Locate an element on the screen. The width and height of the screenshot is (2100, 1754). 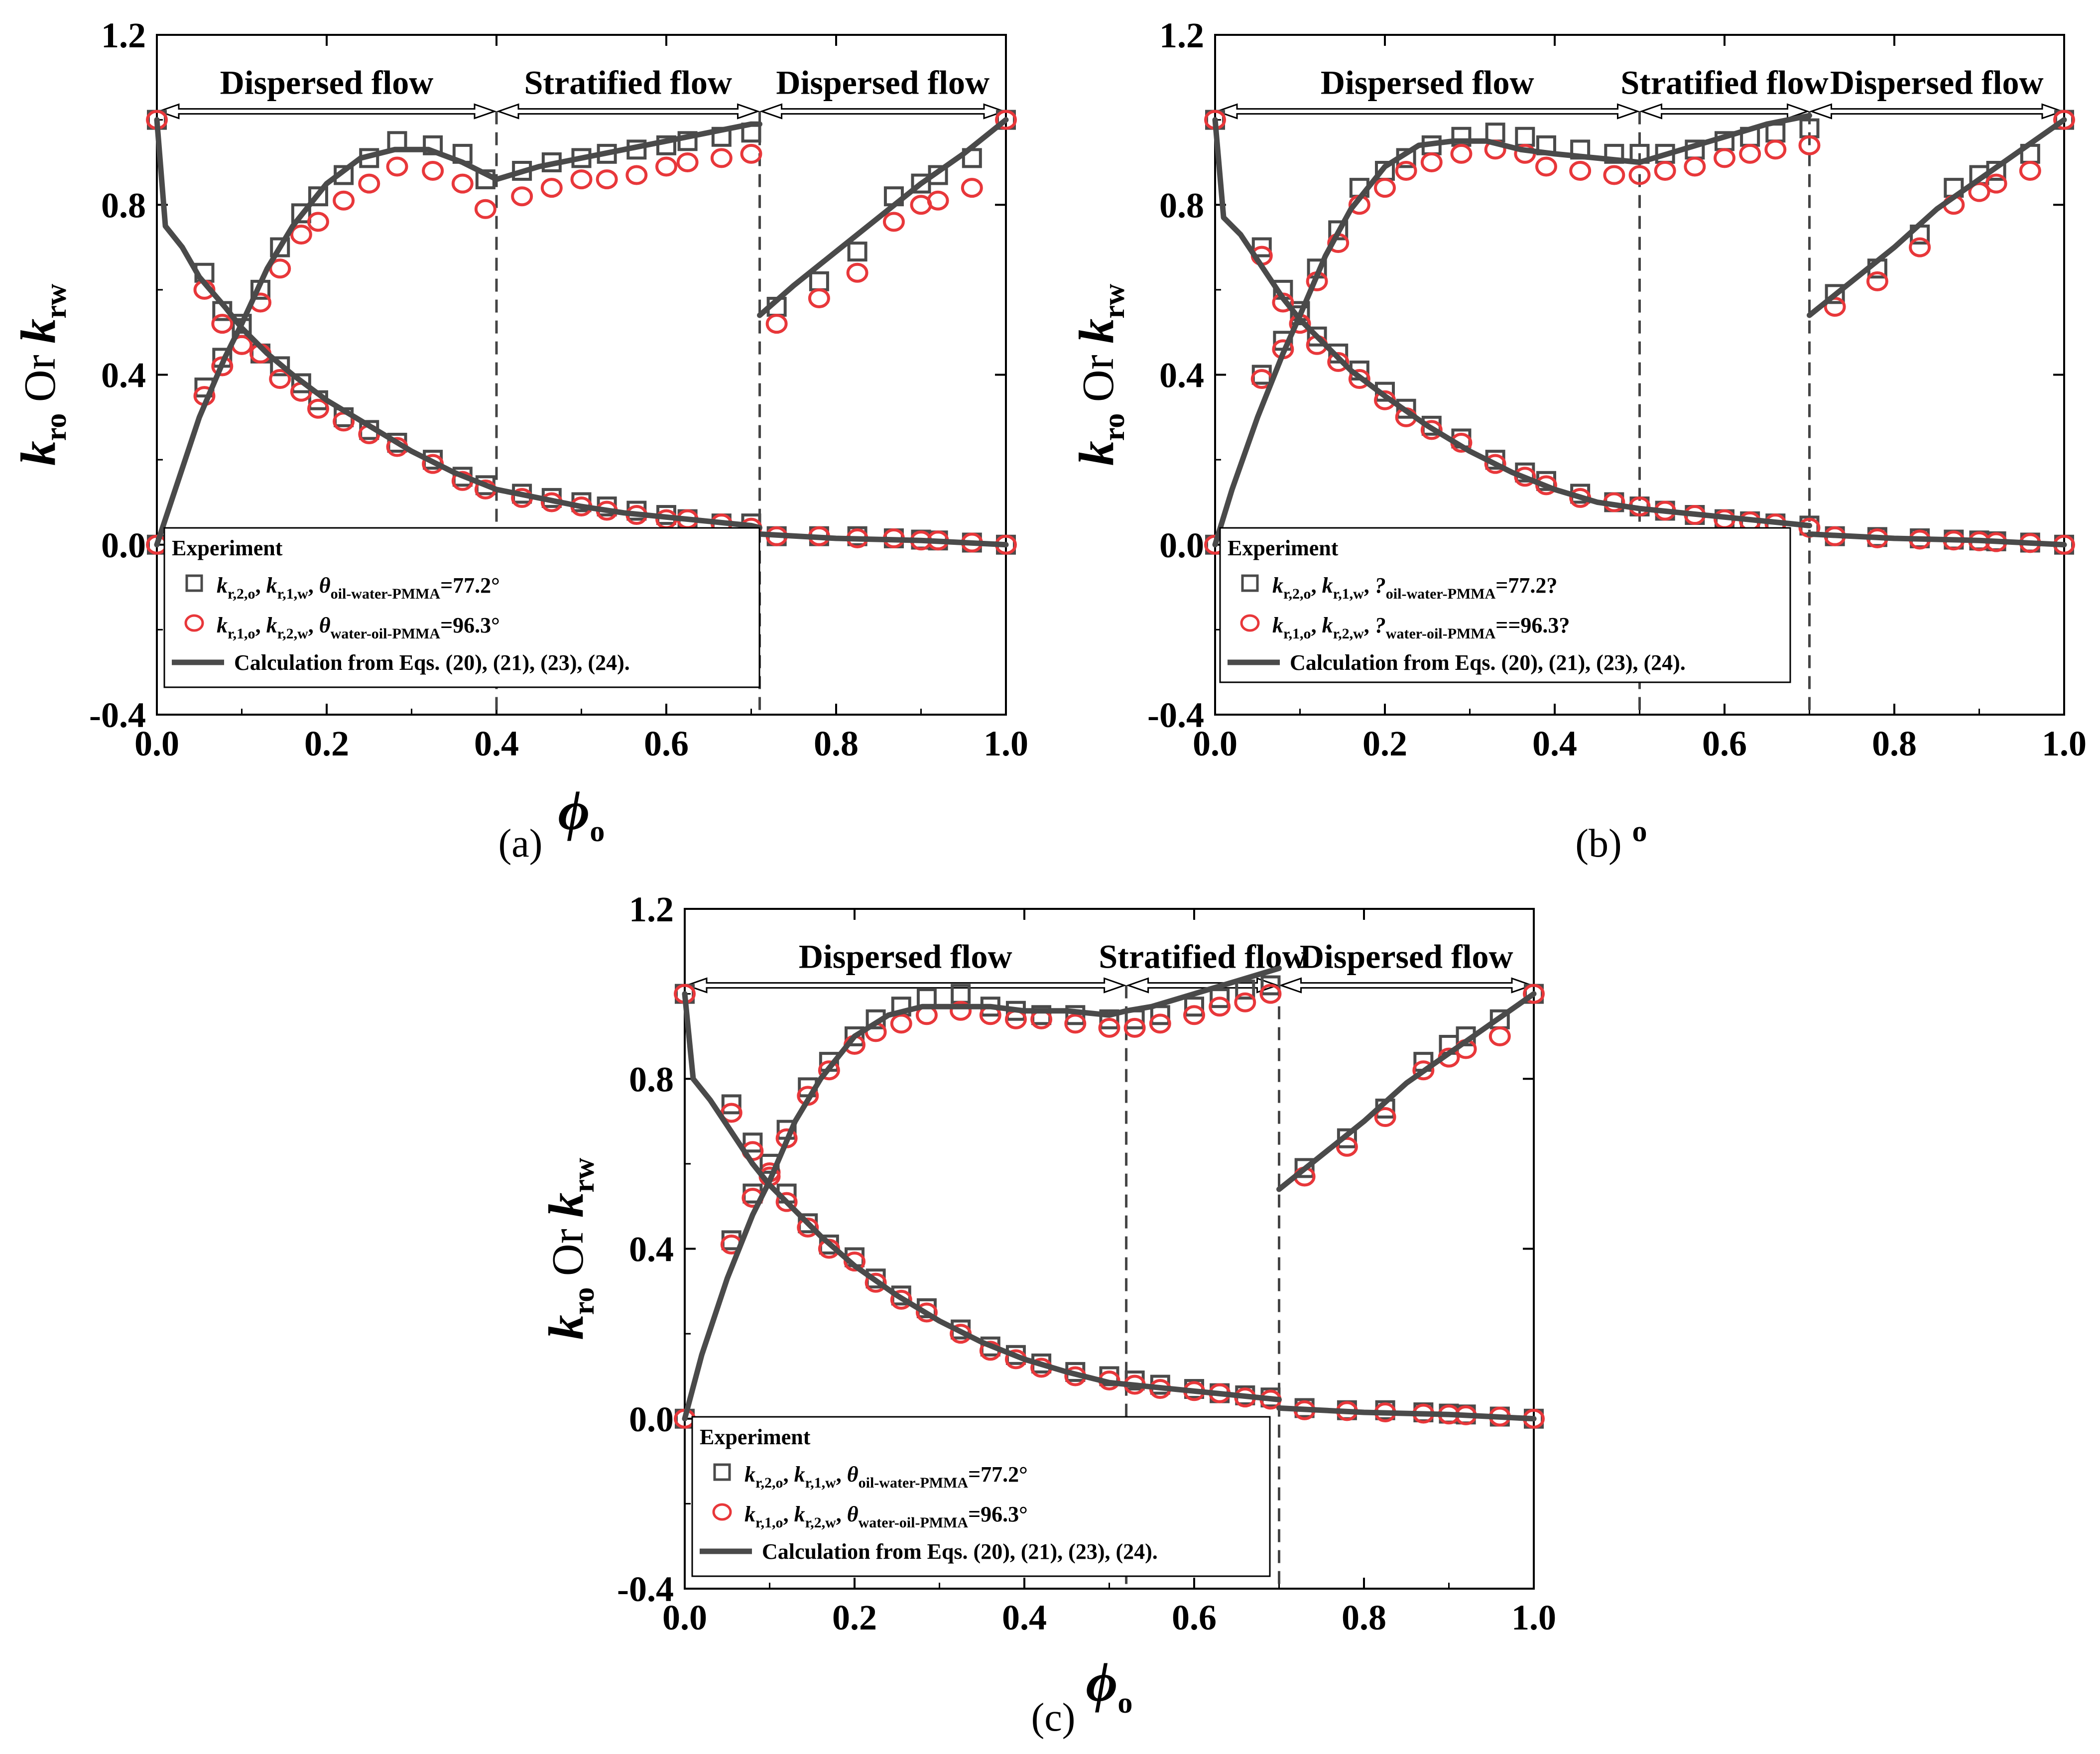
legend-sub: water-oil-PMMA is located at coordinates (914, 1522).